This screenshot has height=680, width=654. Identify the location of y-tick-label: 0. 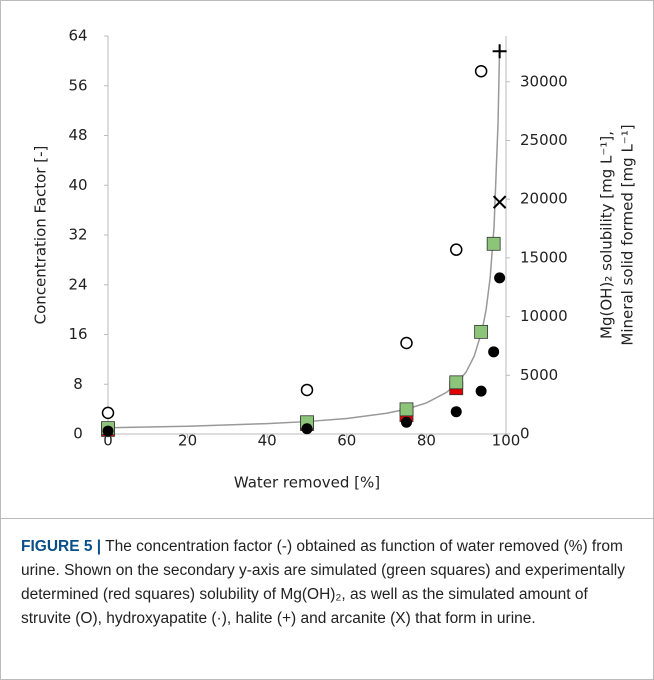
(78, 434).